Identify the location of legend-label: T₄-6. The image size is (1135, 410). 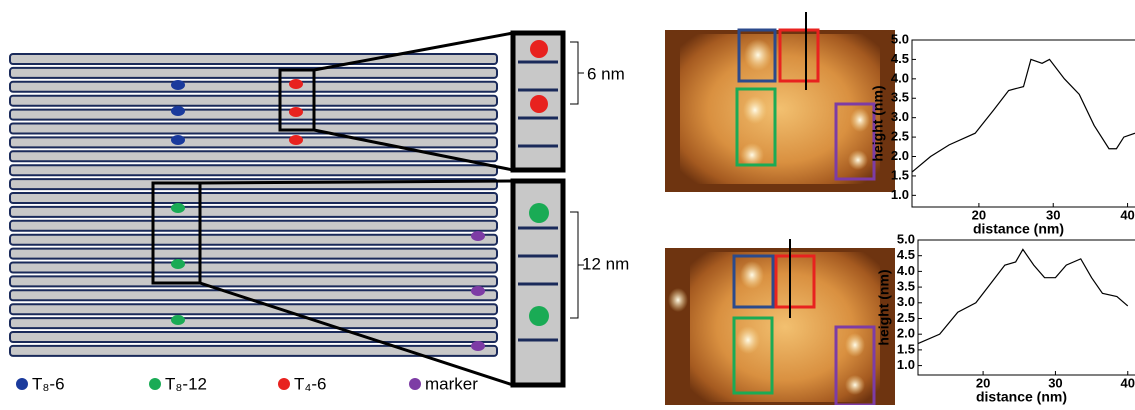
(310, 383).